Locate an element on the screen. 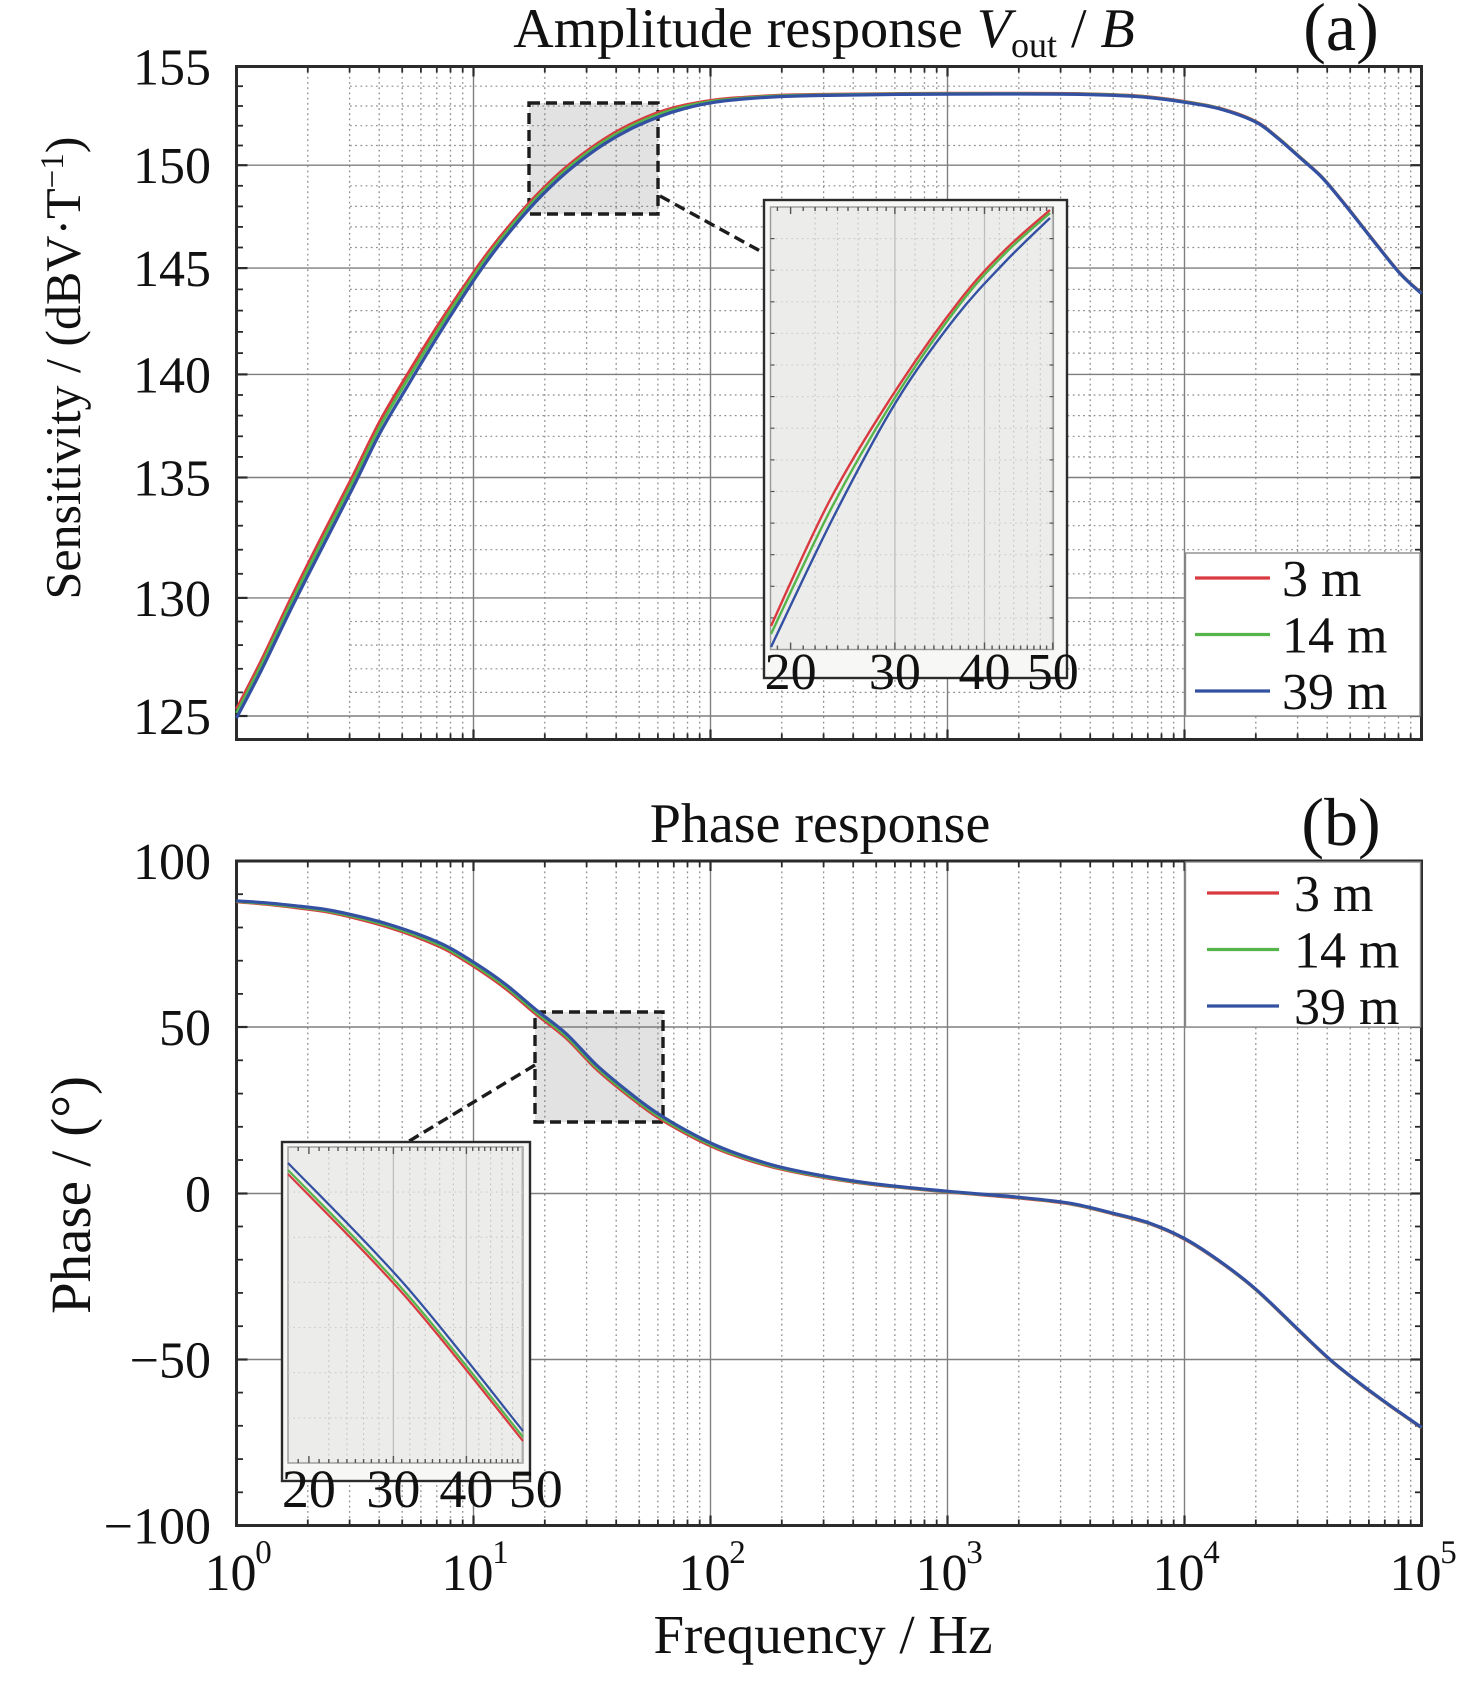  svg-text: 155 is located at coordinates (172, 68).